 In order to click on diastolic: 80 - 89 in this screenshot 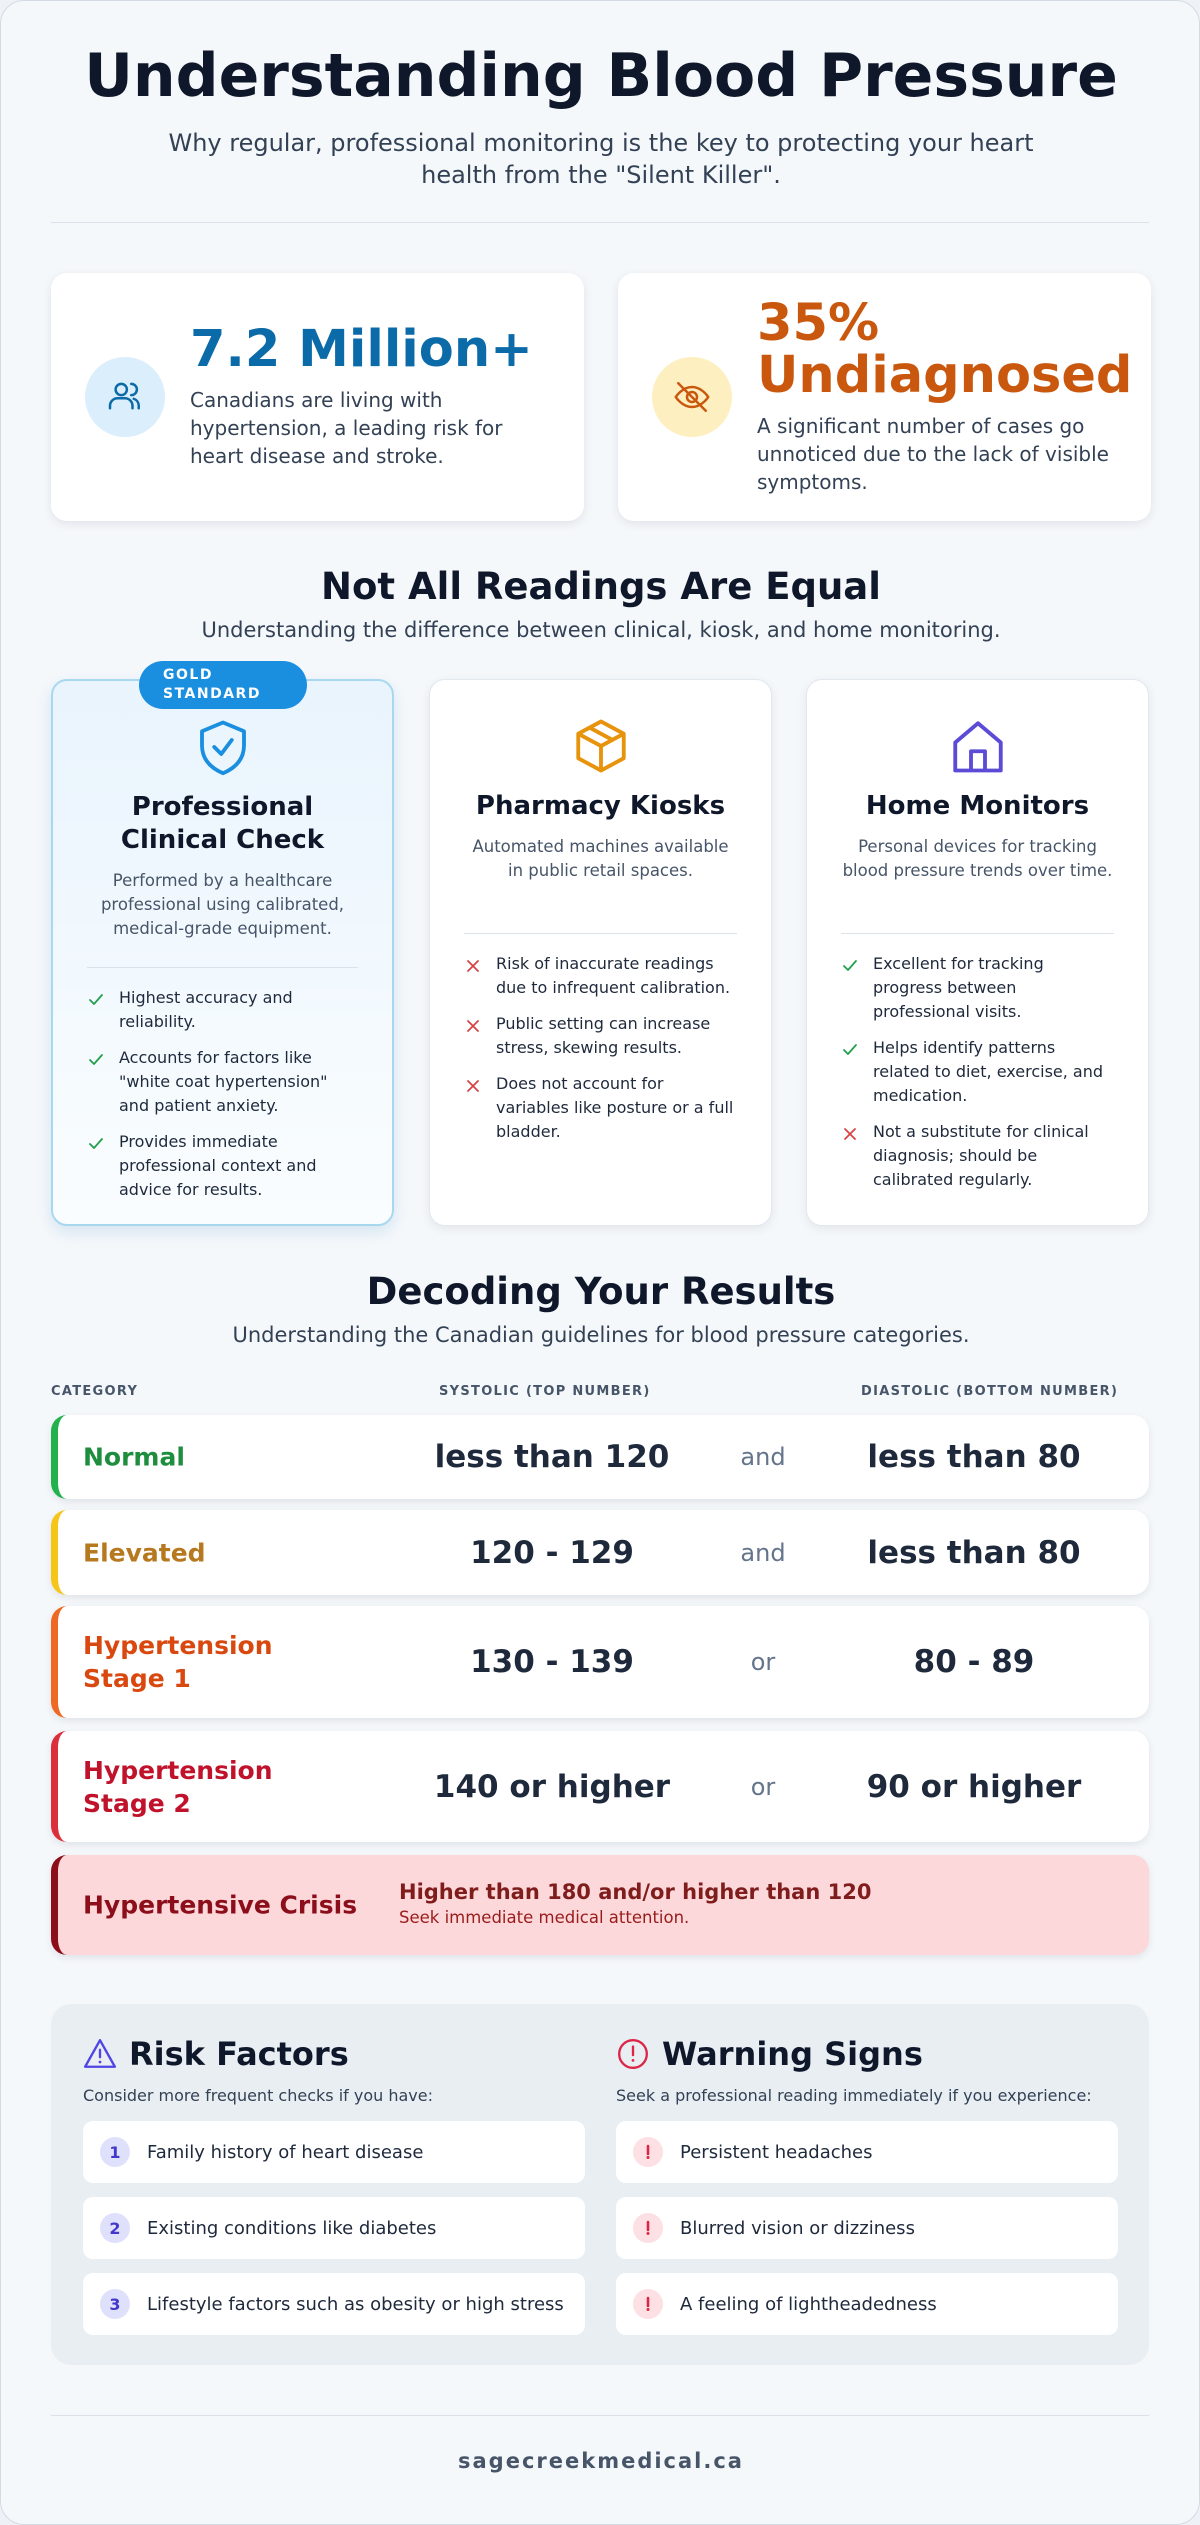, I will do `click(974, 1662)`.